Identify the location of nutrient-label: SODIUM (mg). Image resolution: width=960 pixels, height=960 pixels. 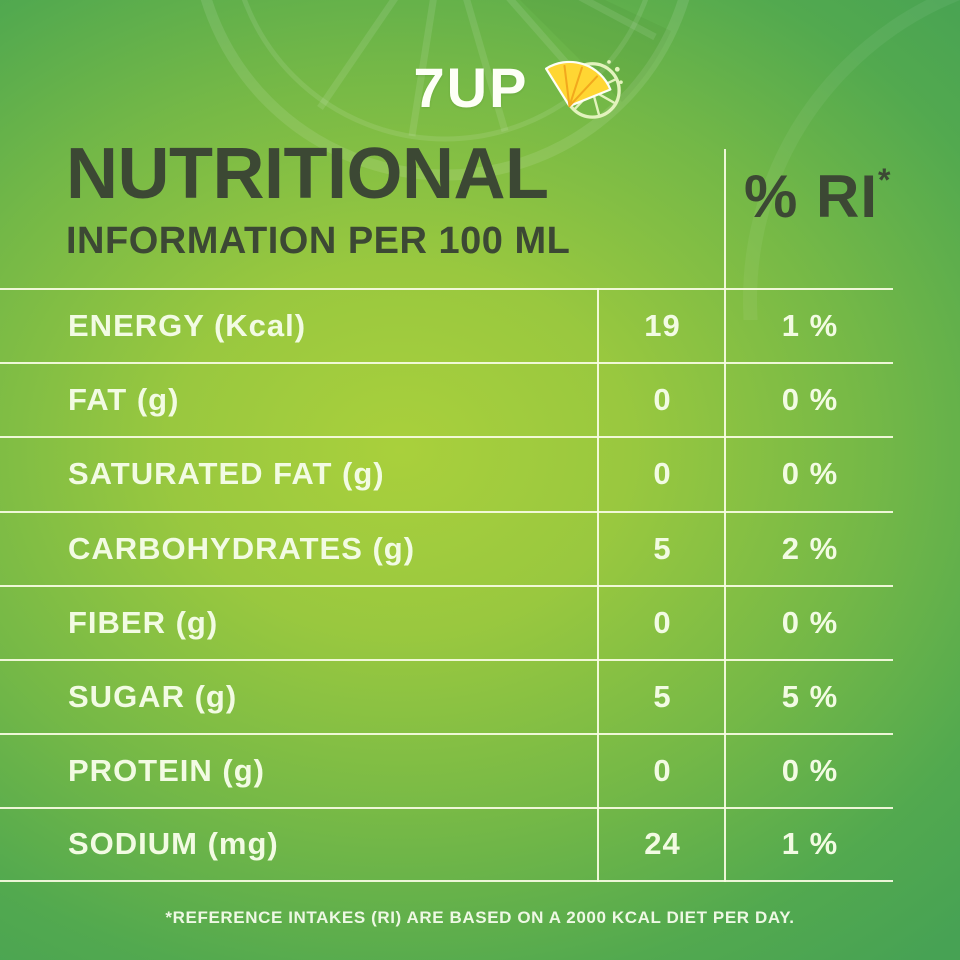
(173, 844).